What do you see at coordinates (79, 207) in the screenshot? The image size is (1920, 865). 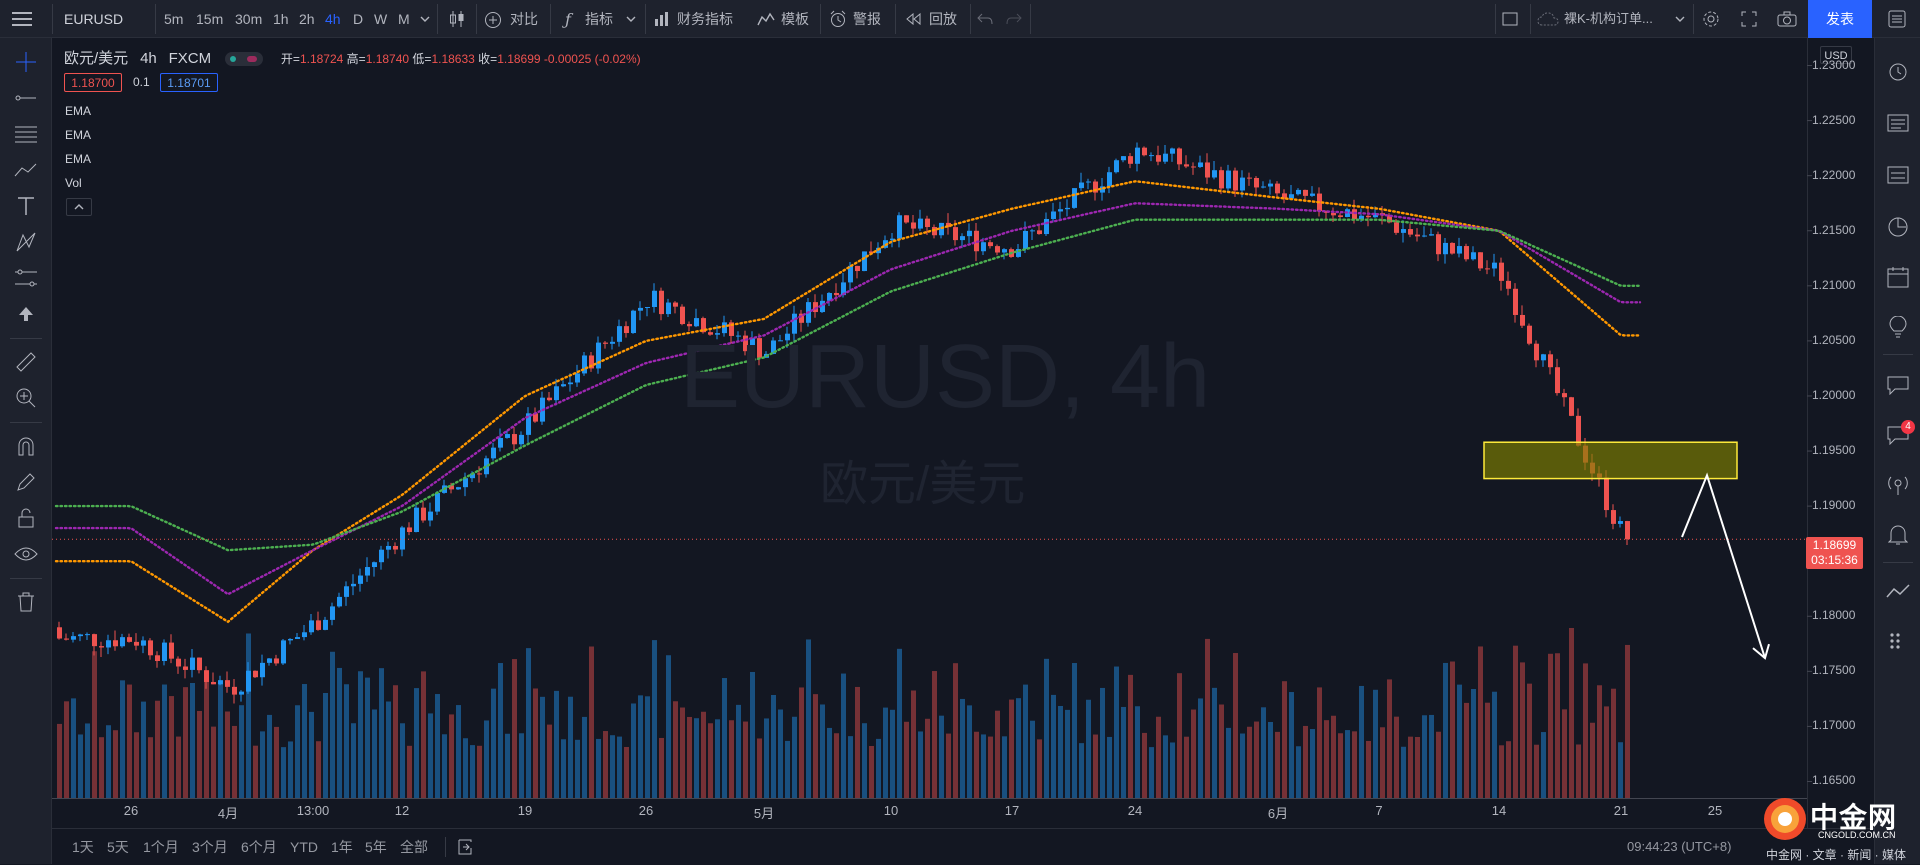 I see `collapse-legend-icon` at bounding box center [79, 207].